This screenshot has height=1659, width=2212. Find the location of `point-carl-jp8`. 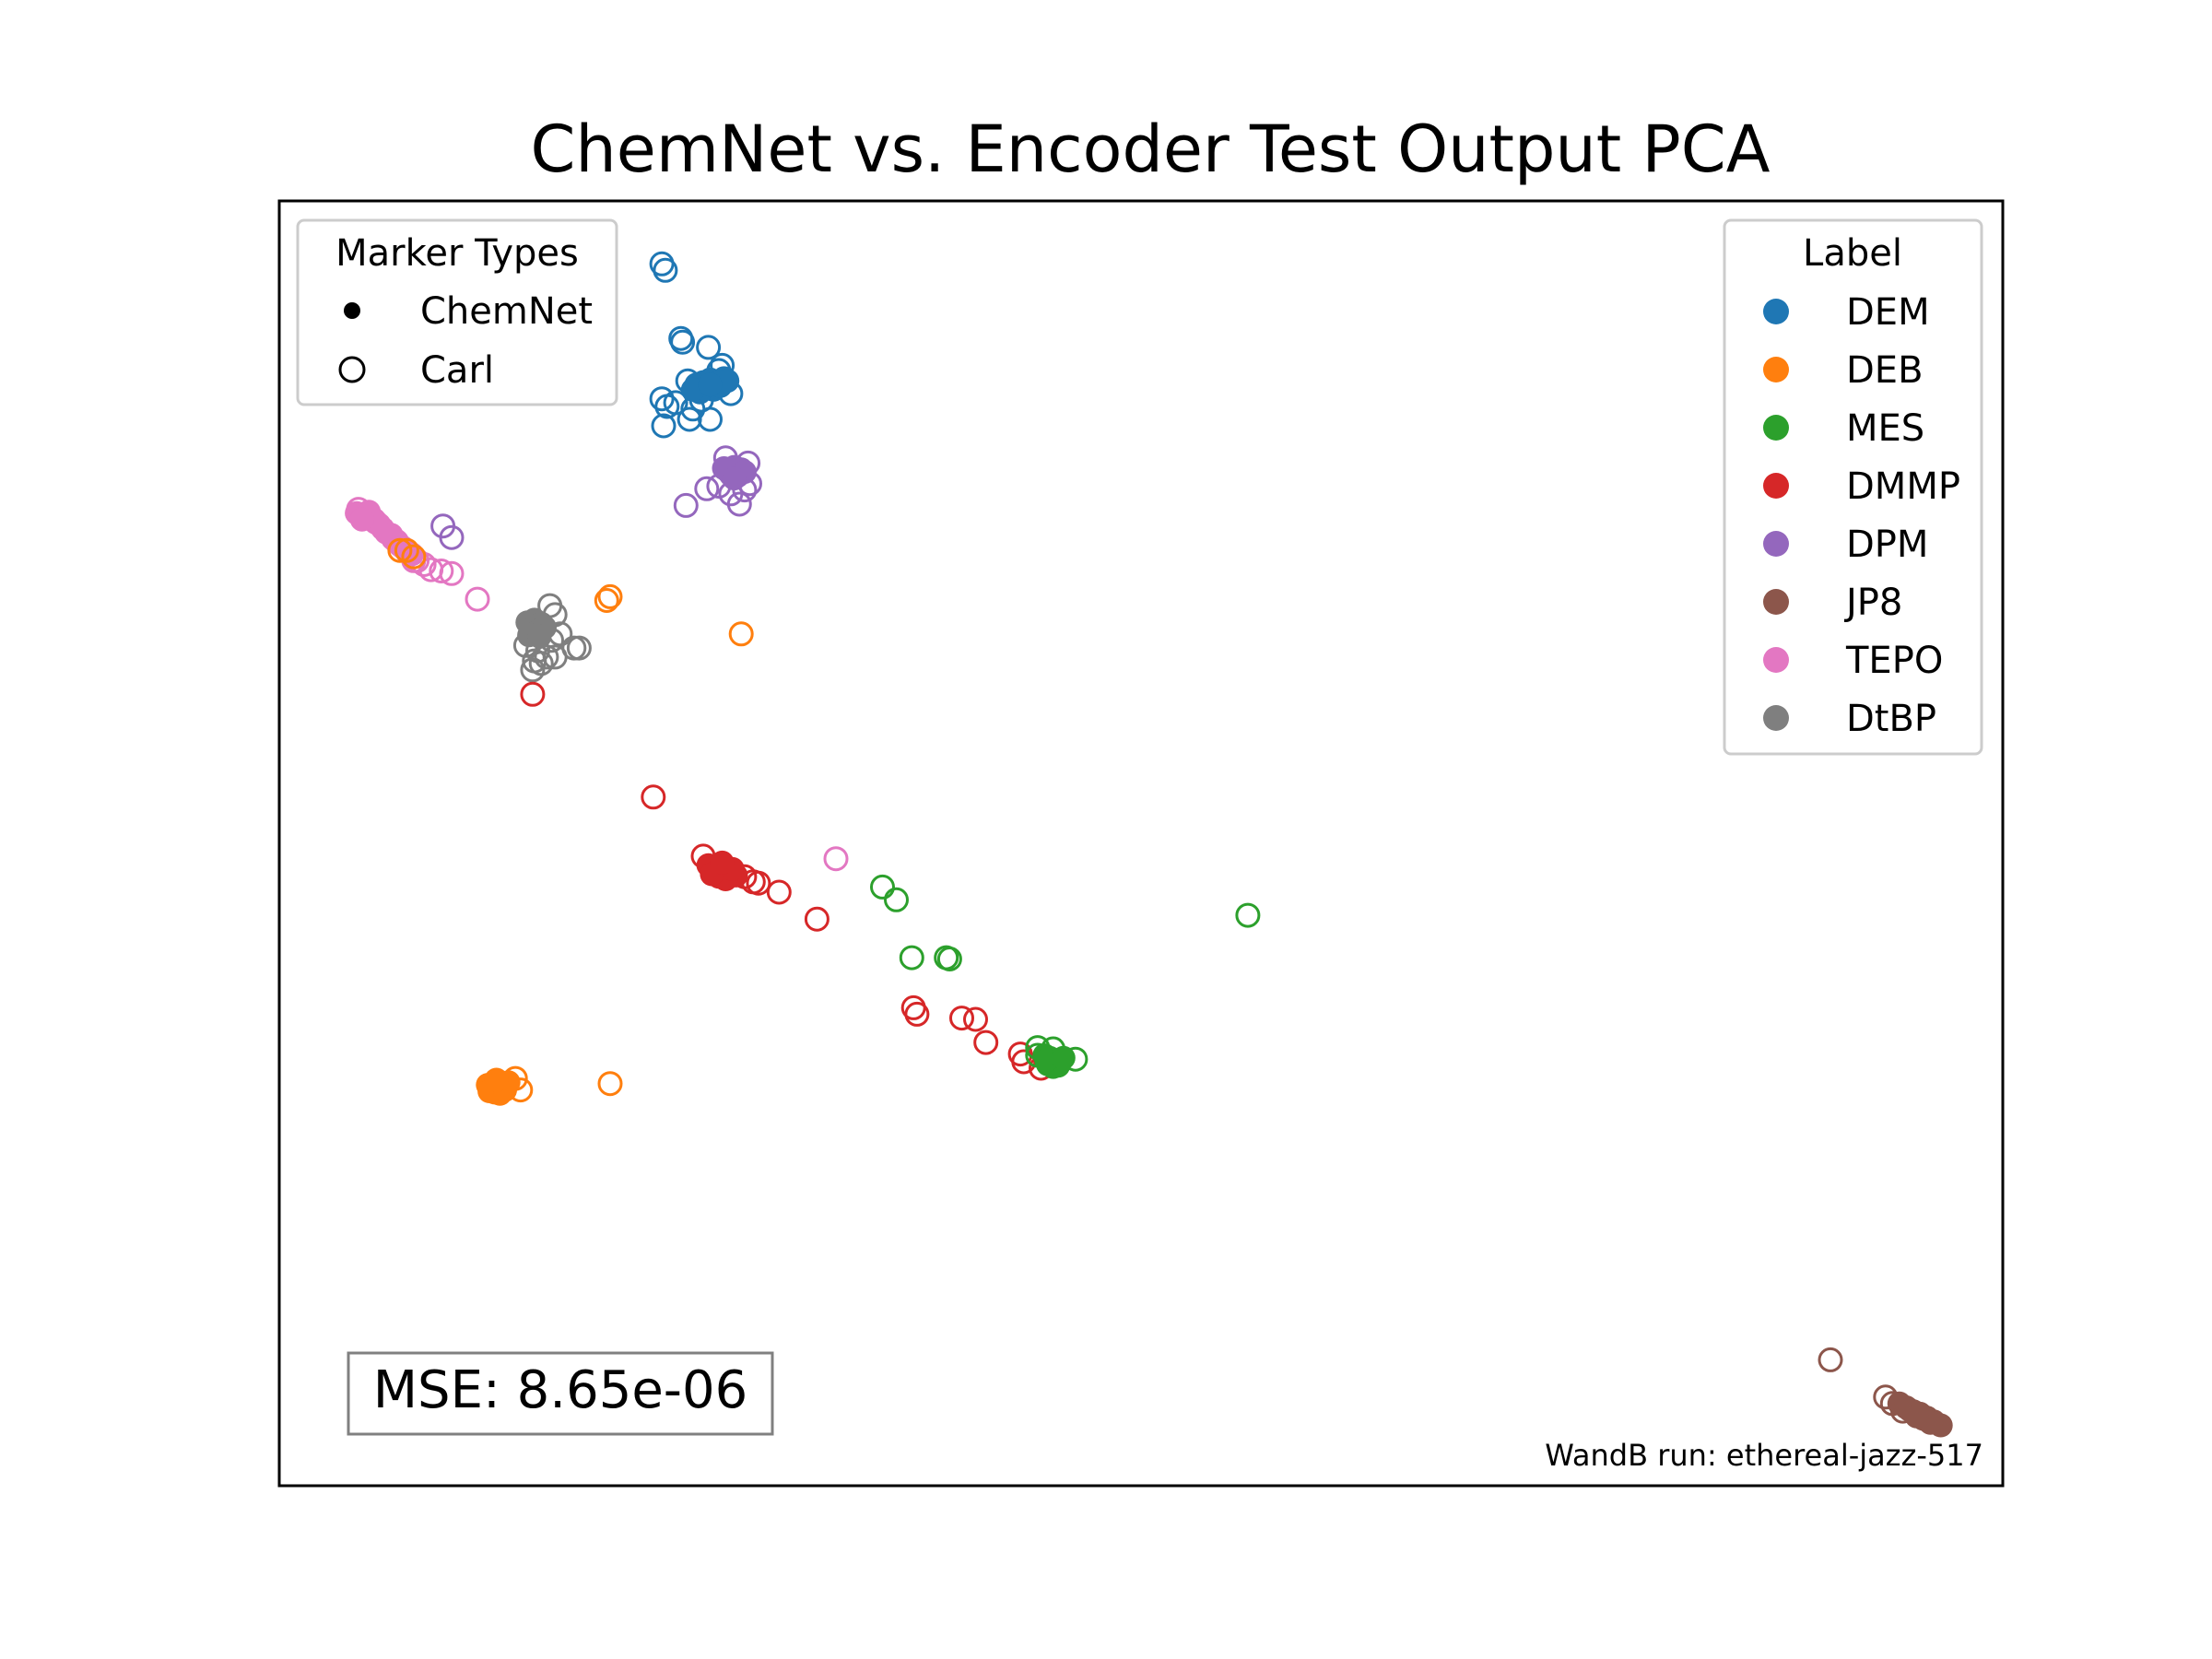

point-carl-jp8 is located at coordinates (1830, 1359).